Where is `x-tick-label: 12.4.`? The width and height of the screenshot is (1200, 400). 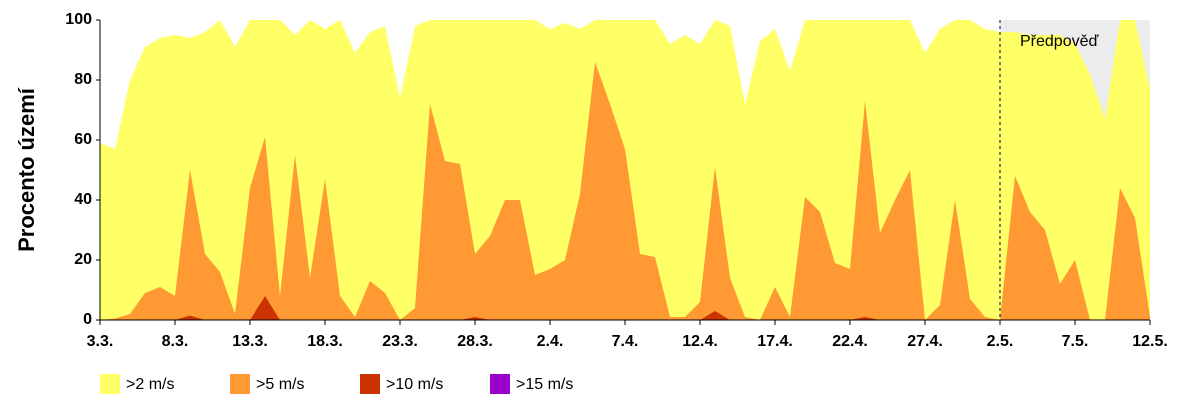 x-tick-label: 12.4. is located at coordinates (700, 341).